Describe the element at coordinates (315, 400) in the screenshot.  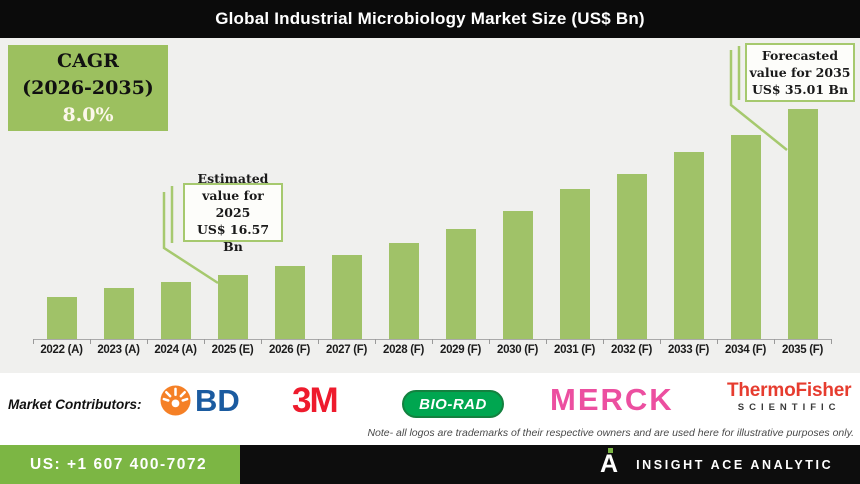
I see `3m-logo: 3M` at that location.